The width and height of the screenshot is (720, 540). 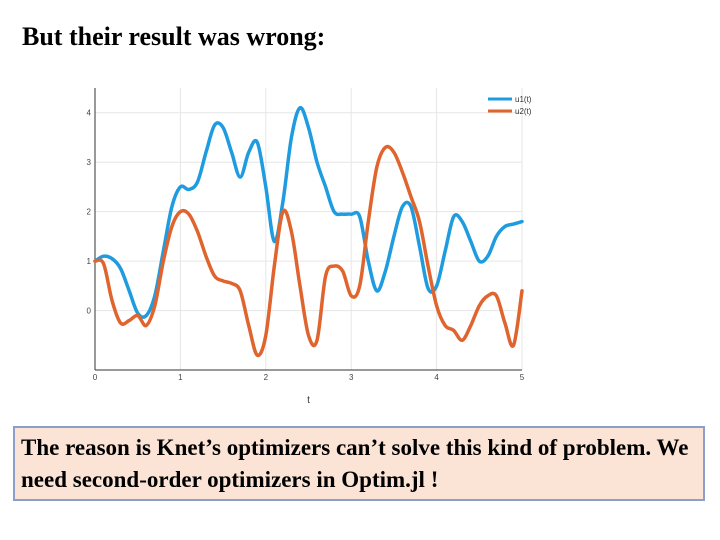 I want to click on y-tick-label: 3, so click(x=89, y=162).